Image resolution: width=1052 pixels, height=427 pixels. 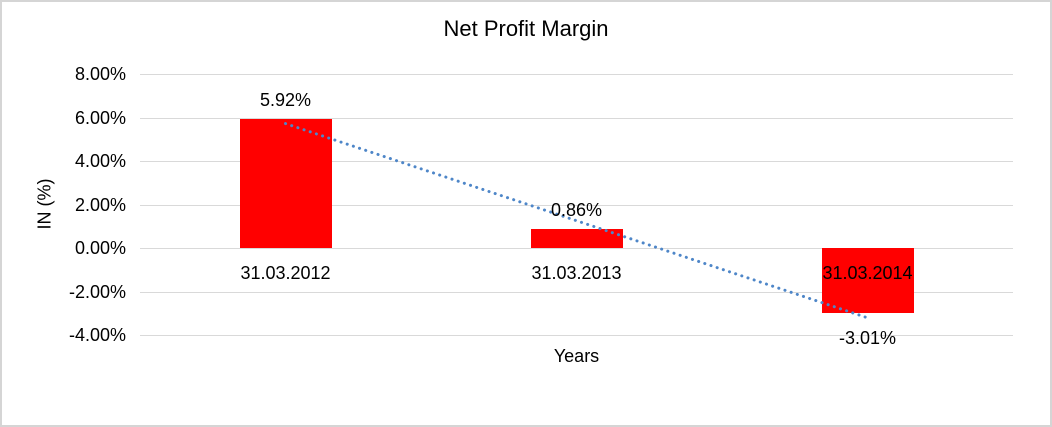 What do you see at coordinates (867, 273) in the screenshot?
I see `category-label: 31.03.2014` at bounding box center [867, 273].